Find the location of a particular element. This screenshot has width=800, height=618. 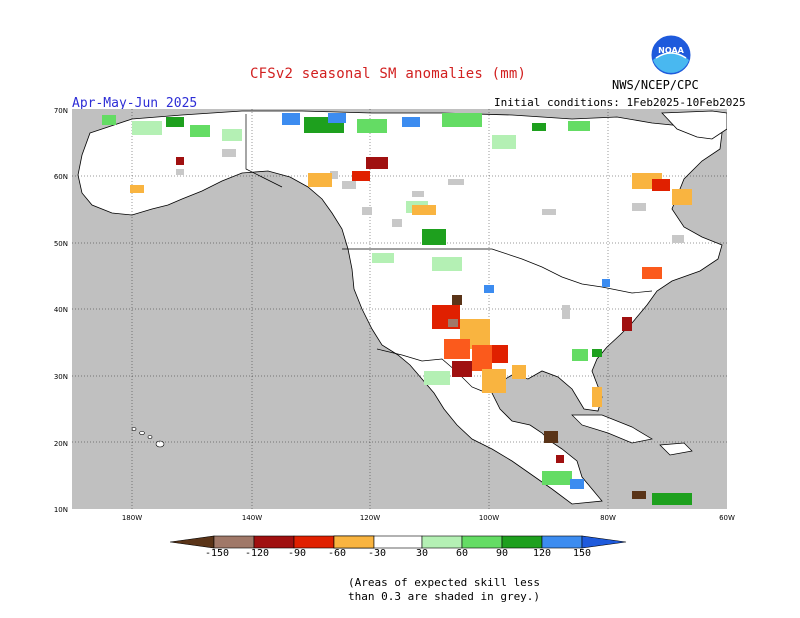

colorbar-tick-1: -150 is located at coordinates (217, 553).